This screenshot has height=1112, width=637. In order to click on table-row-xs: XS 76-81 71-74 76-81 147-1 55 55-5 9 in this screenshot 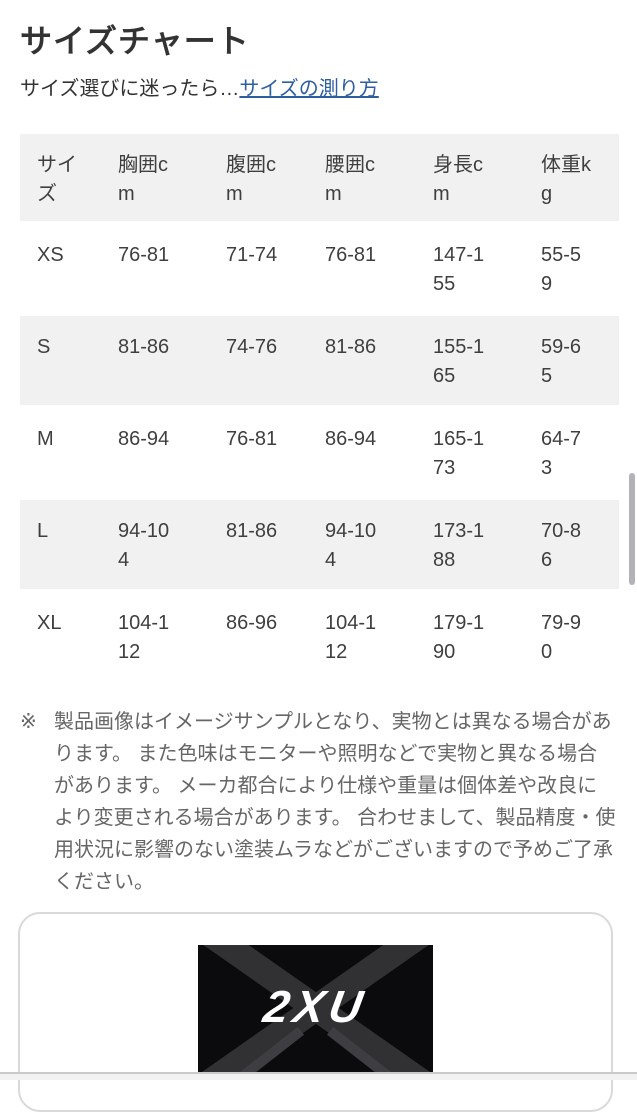, I will do `click(319, 268)`.